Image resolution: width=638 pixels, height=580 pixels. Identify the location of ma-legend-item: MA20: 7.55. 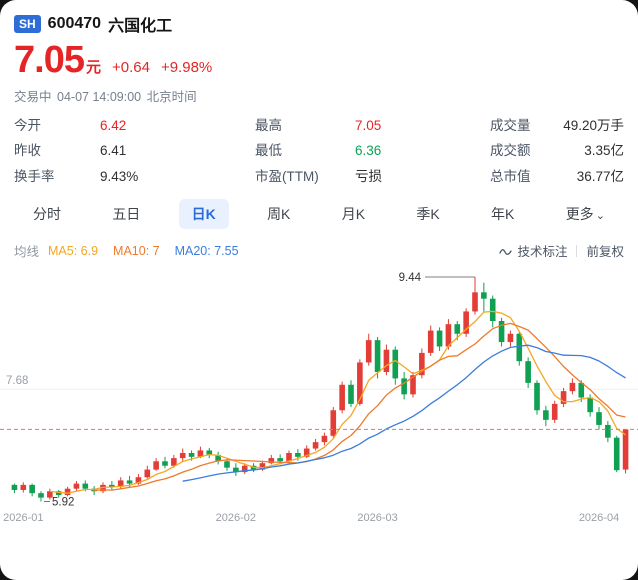
(206, 250).